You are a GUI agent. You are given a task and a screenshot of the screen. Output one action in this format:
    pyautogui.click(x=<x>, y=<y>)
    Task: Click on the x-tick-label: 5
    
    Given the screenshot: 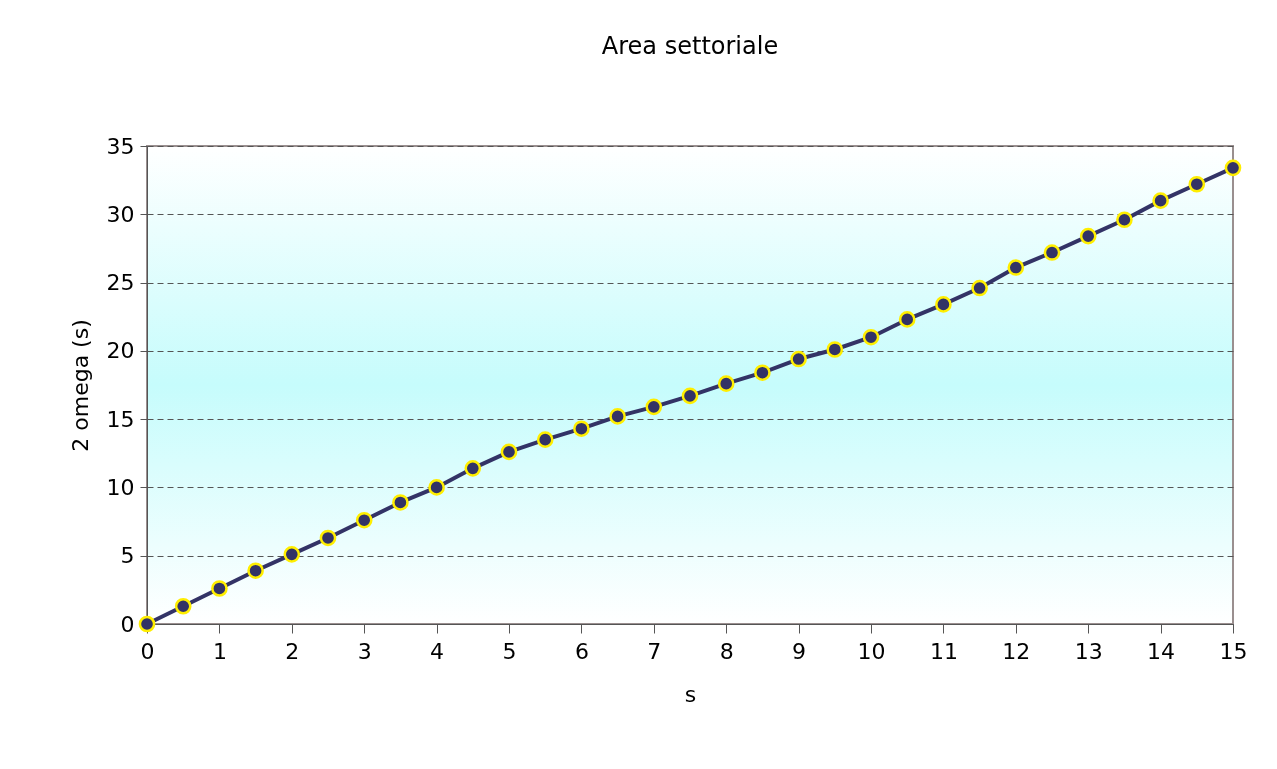 What is the action you would take?
    pyautogui.click(x=509, y=651)
    